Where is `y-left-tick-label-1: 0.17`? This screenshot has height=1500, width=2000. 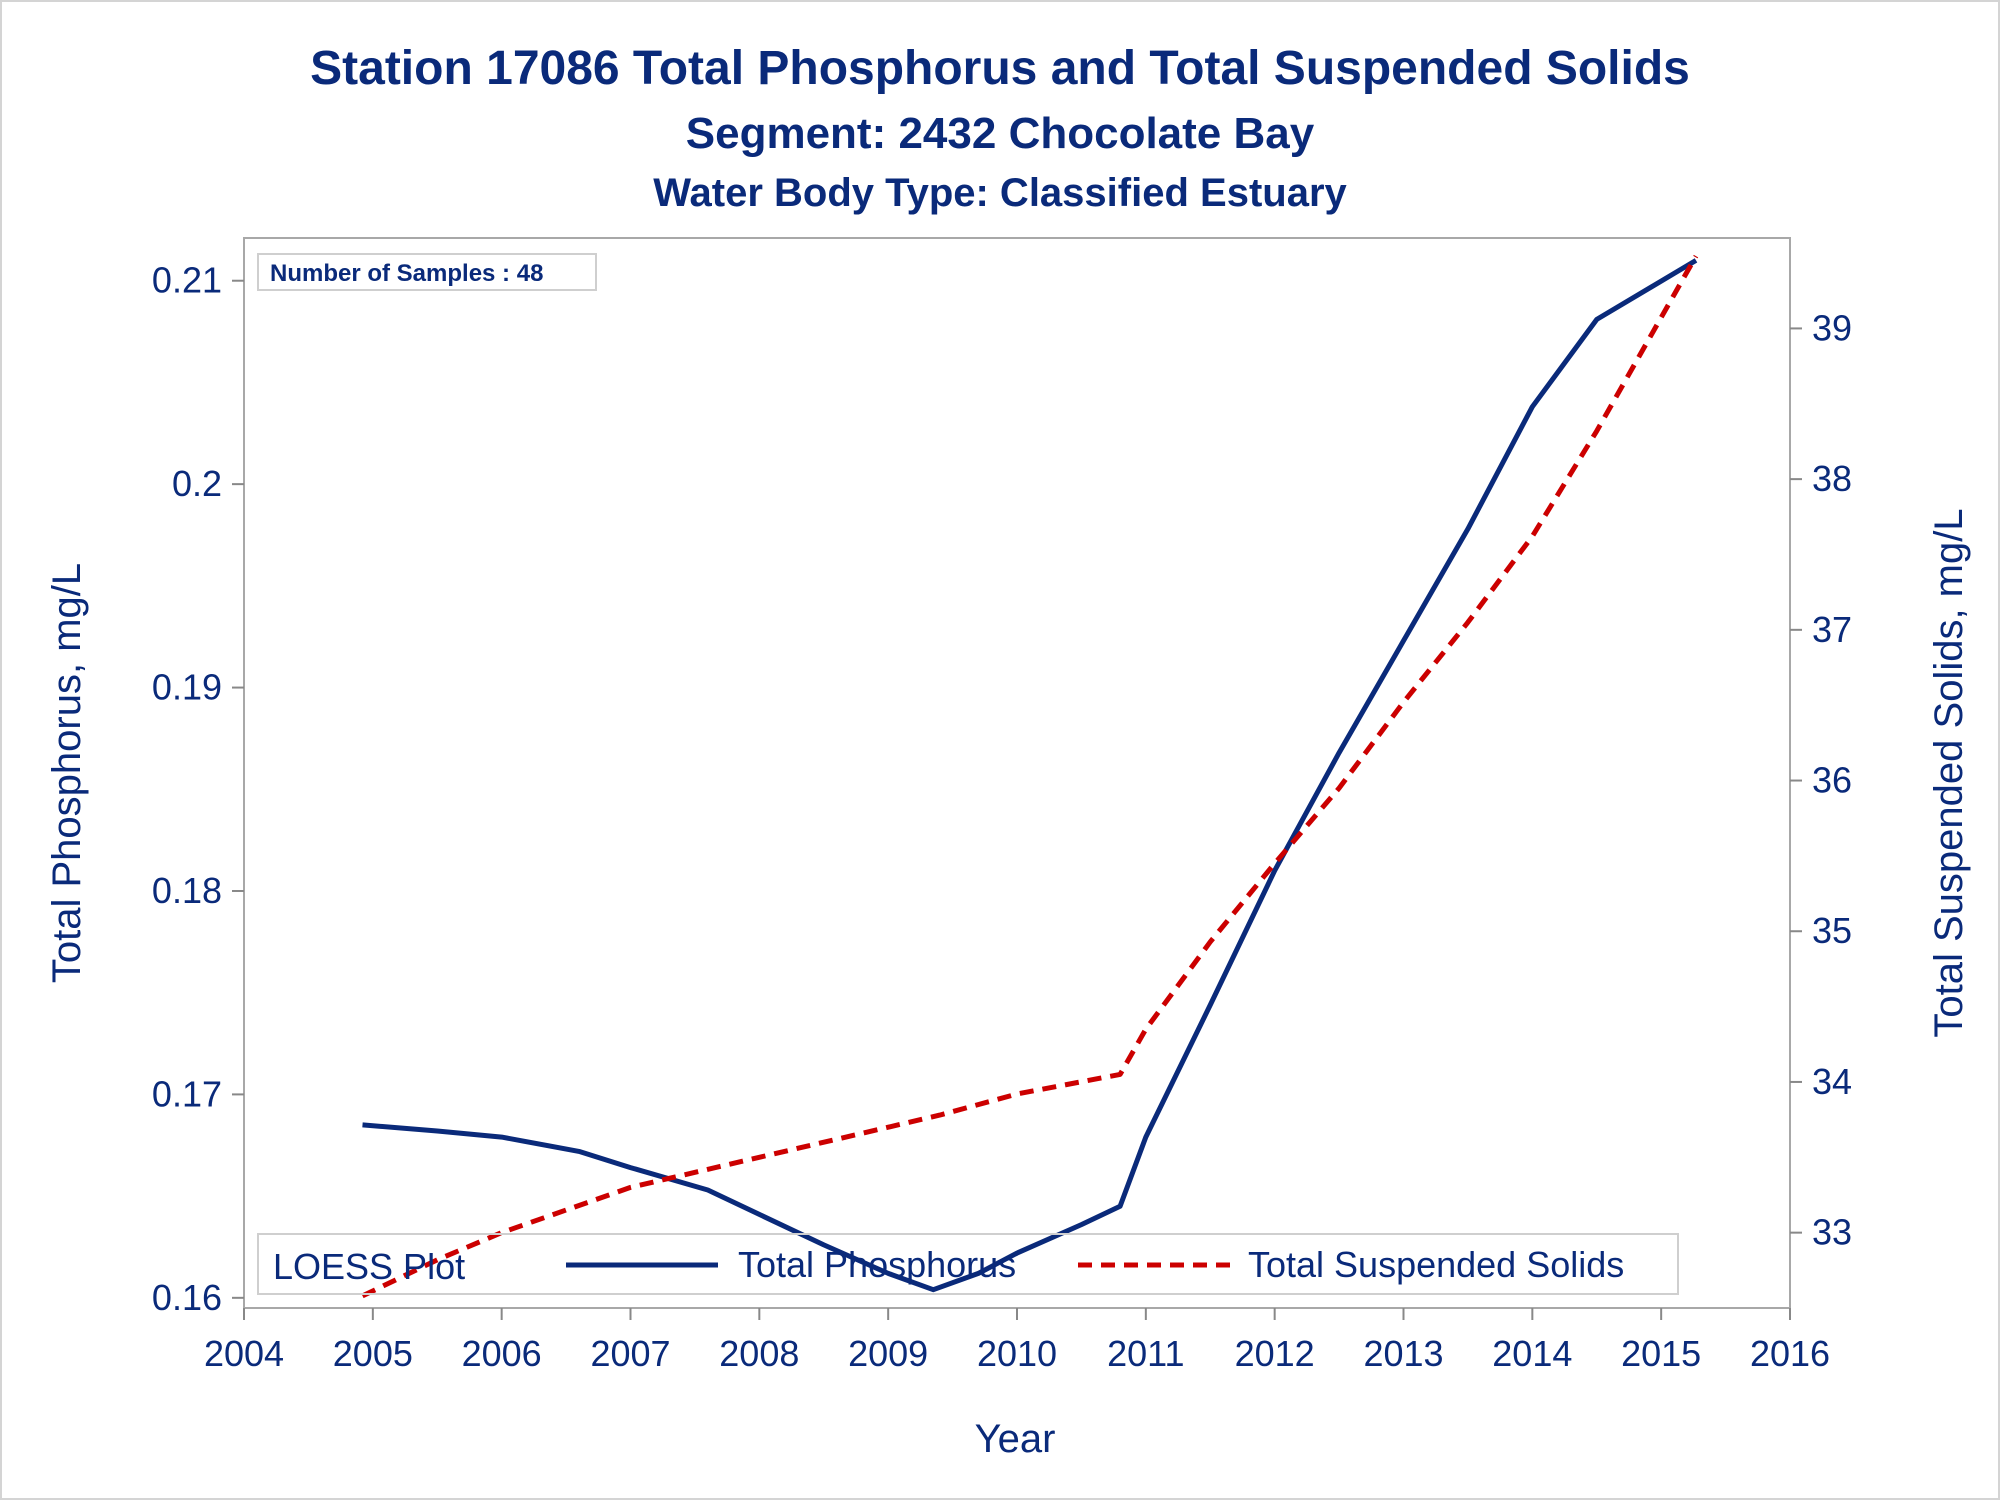
y-left-tick-label-1: 0.17 is located at coordinates (187, 1093).